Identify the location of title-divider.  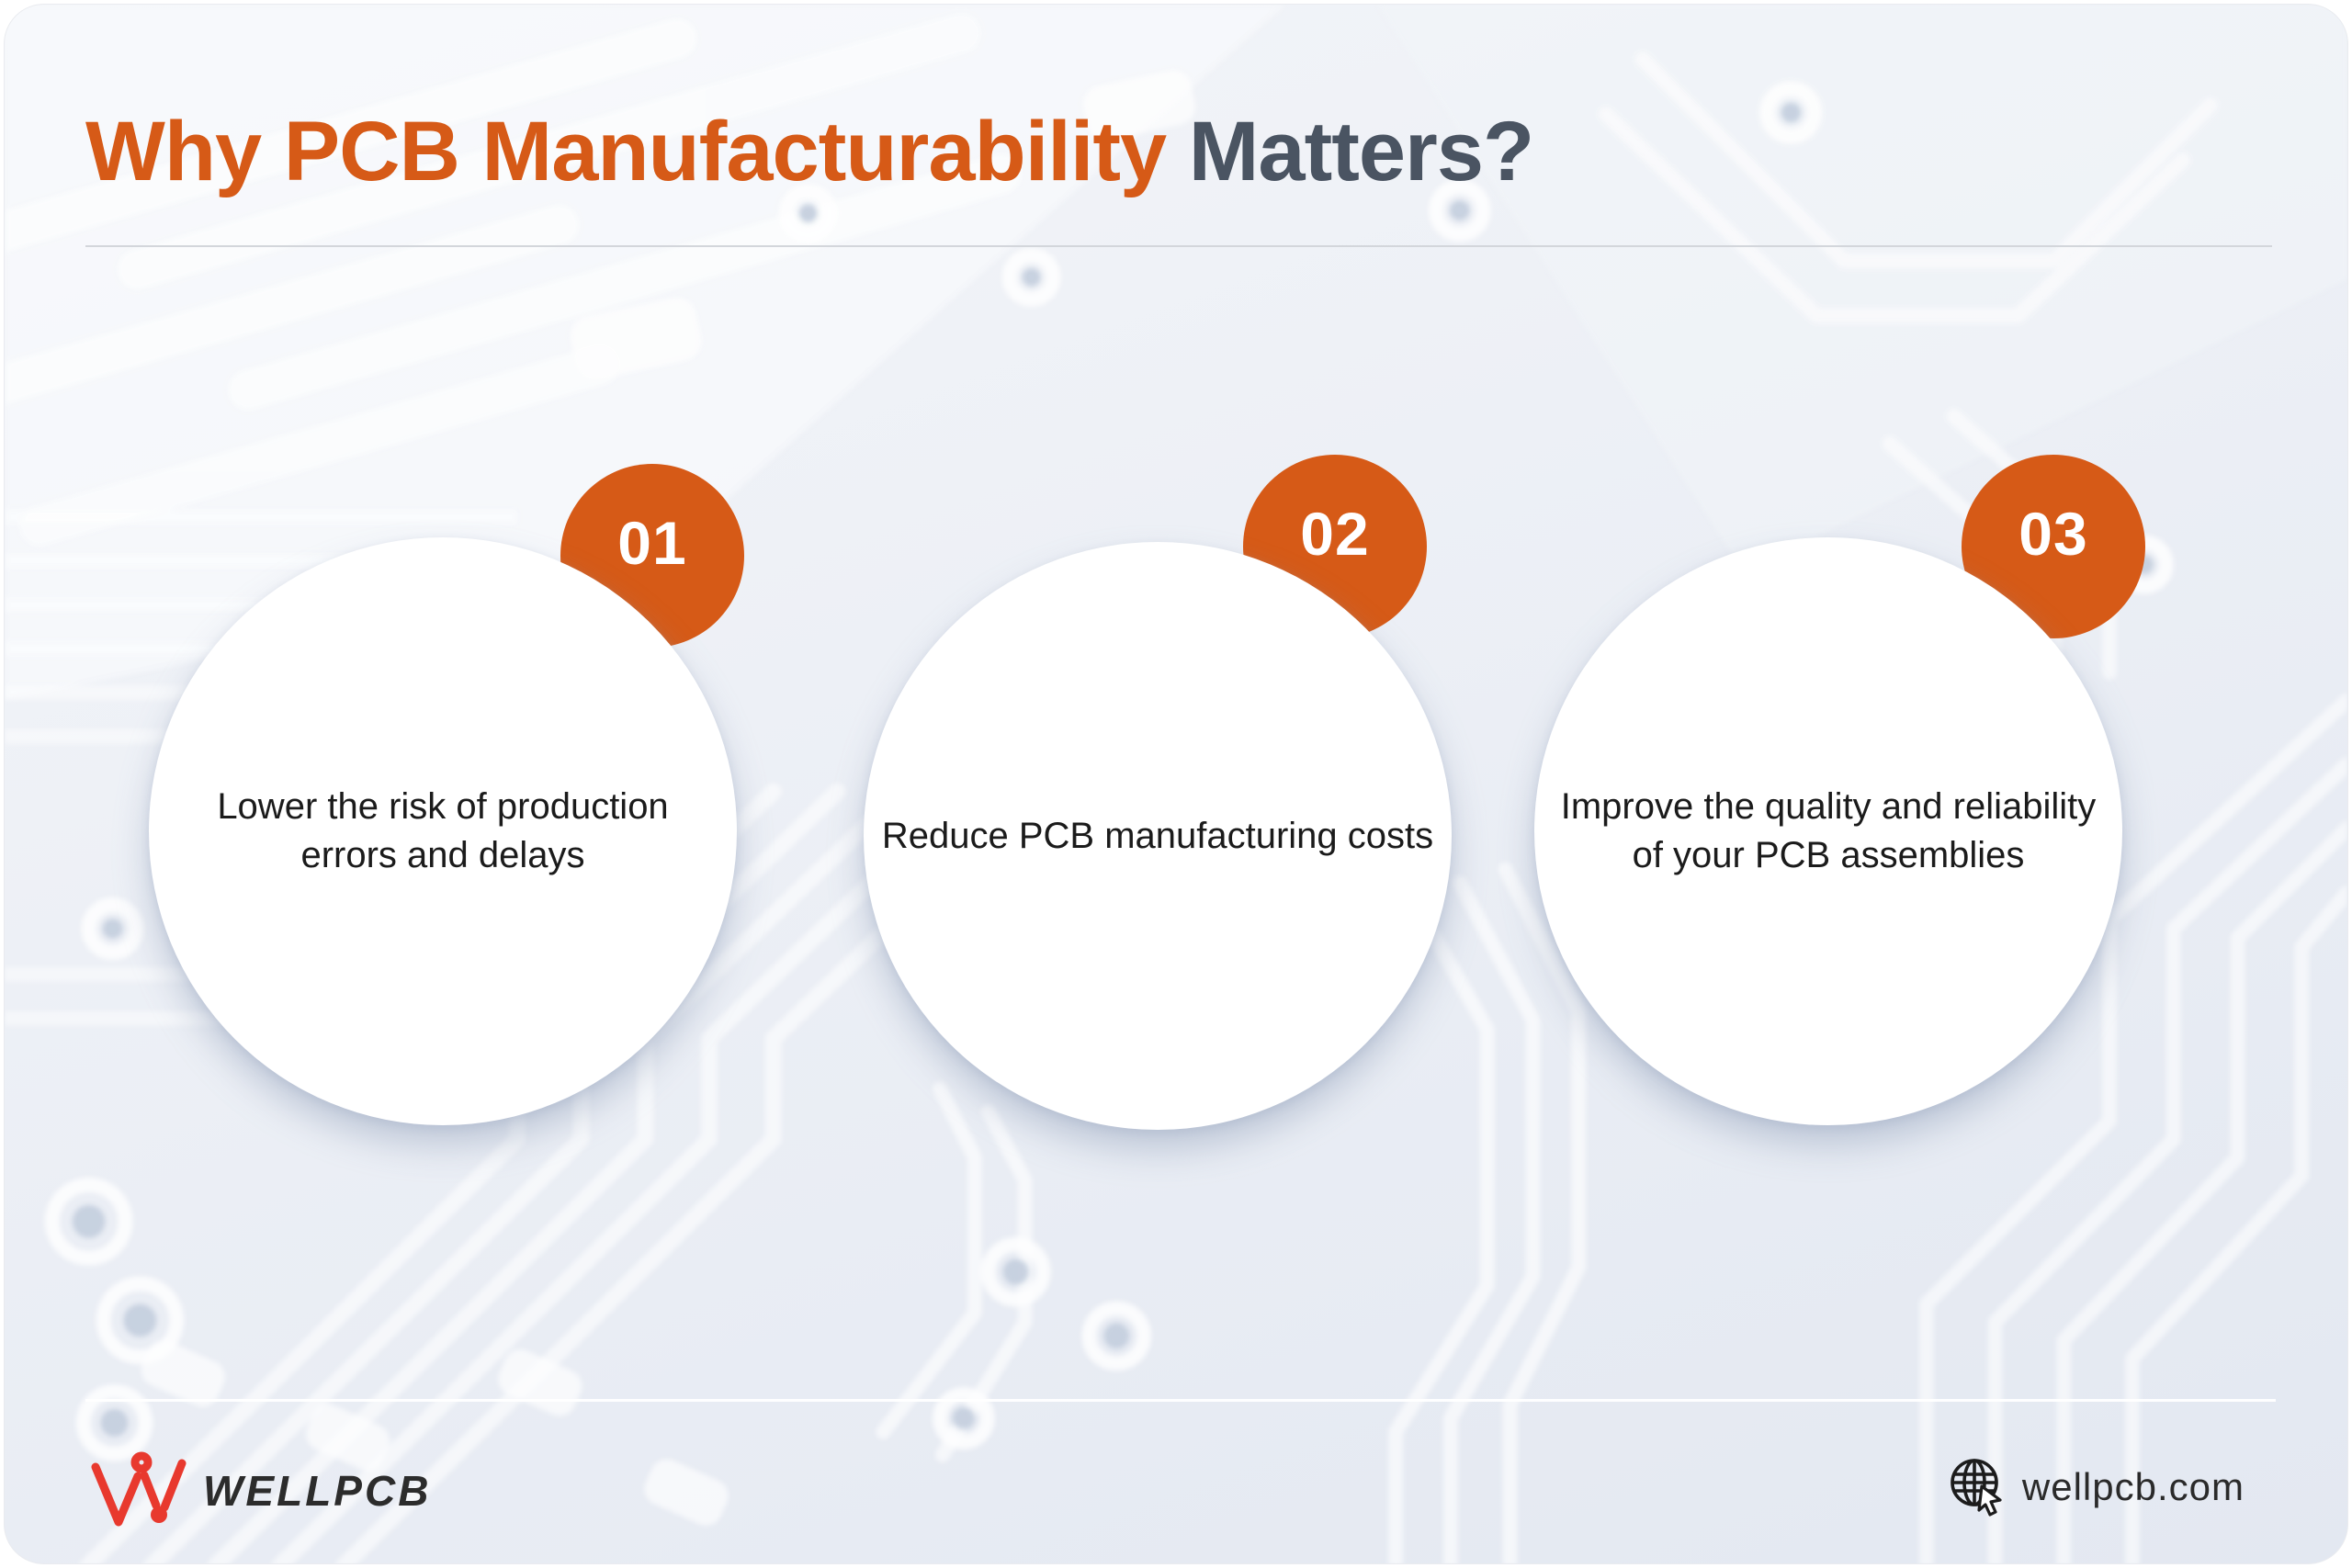
(1178, 246).